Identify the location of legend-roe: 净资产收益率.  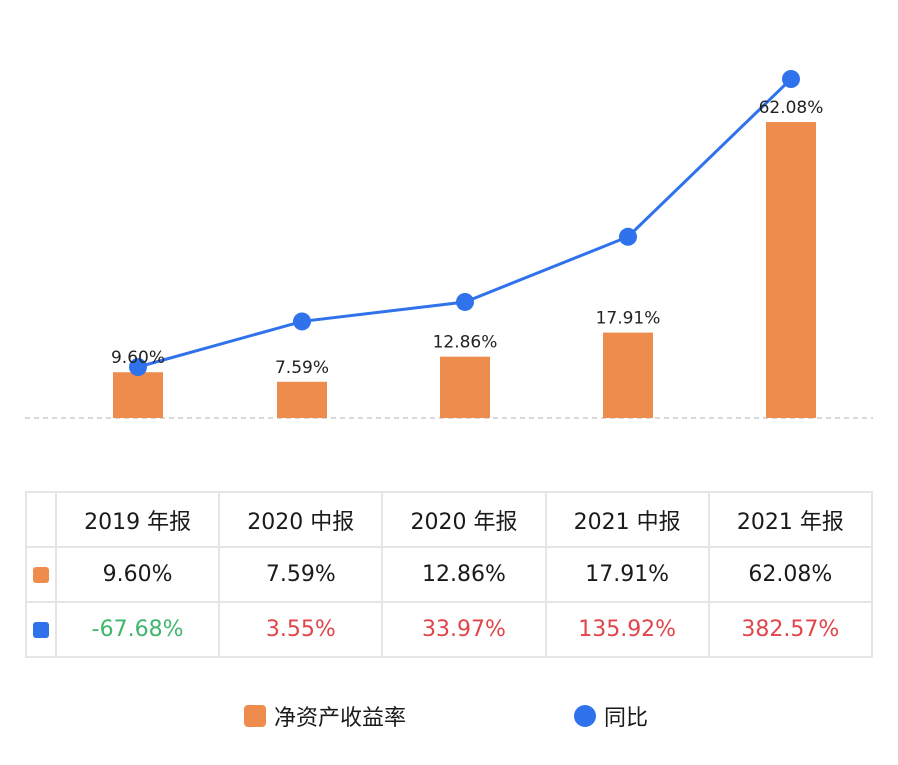
(325, 716).